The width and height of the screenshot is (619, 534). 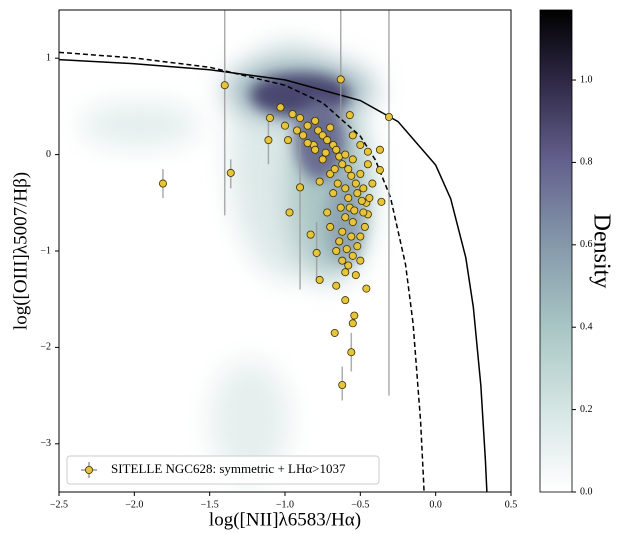 What do you see at coordinates (134, 504) in the screenshot?
I see `x-tick-label: −2.0` at bounding box center [134, 504].